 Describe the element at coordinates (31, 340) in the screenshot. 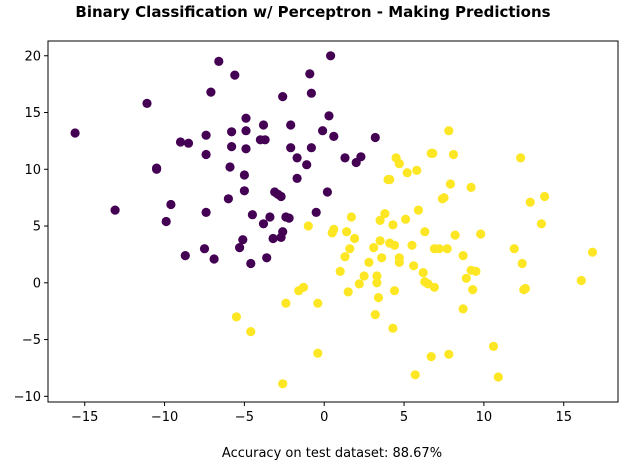

I see `y-tick-label: −5` at that location.